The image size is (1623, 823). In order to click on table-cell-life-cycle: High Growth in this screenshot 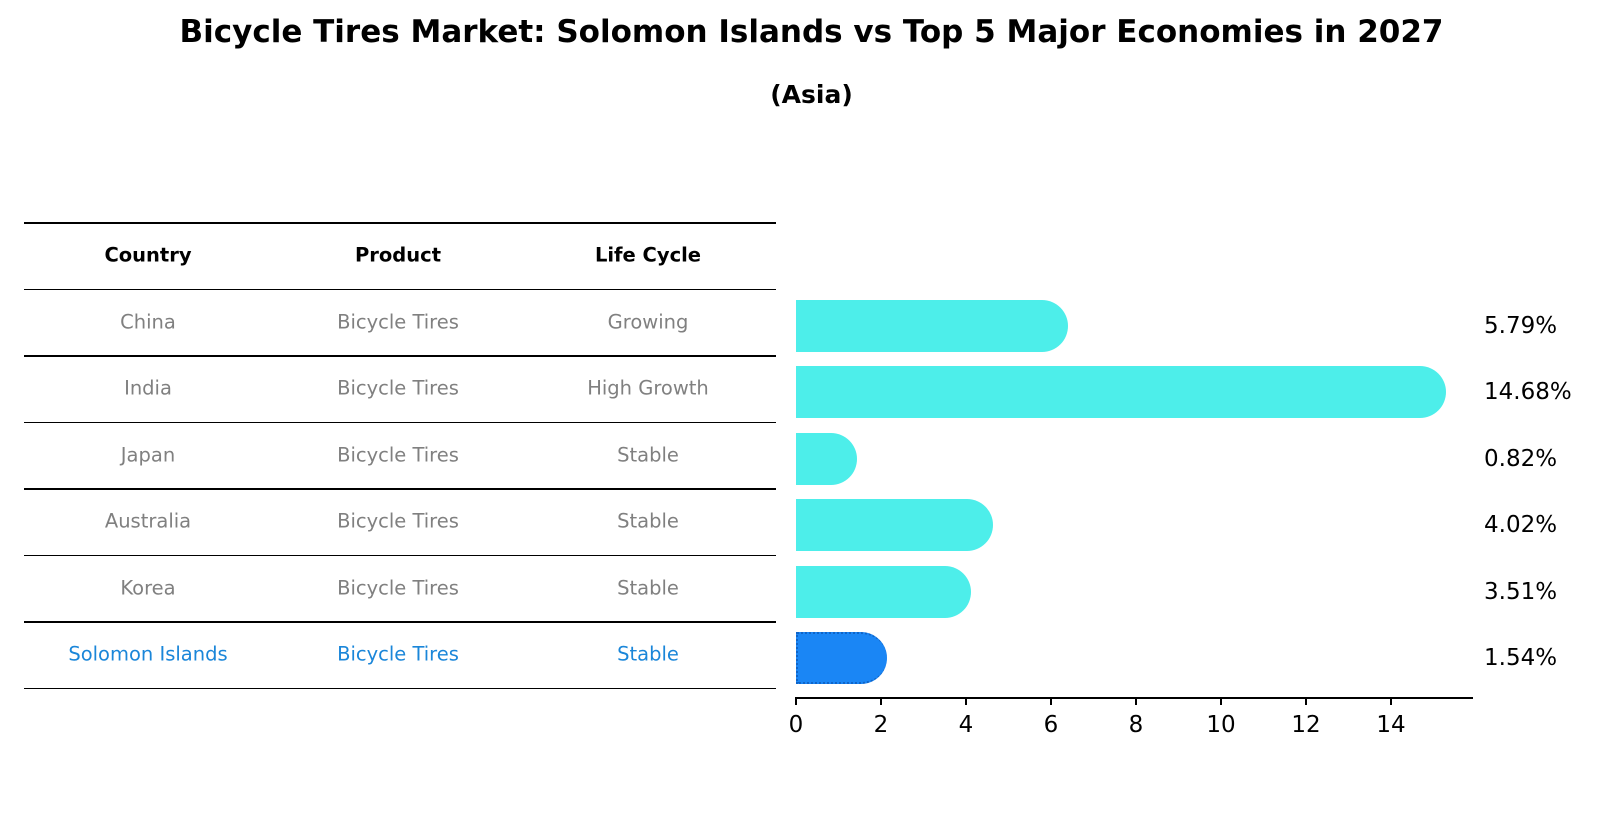, I will do `click(648, 388)`.